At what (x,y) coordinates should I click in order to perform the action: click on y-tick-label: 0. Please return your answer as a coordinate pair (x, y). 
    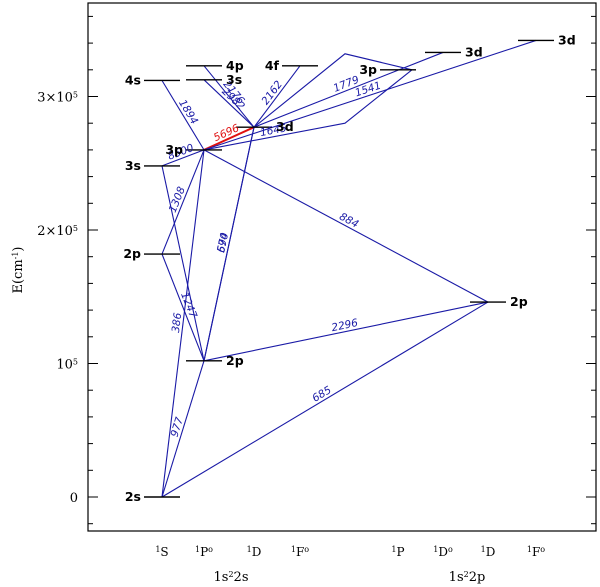
    Looking at the image, I should click on (74, 498).